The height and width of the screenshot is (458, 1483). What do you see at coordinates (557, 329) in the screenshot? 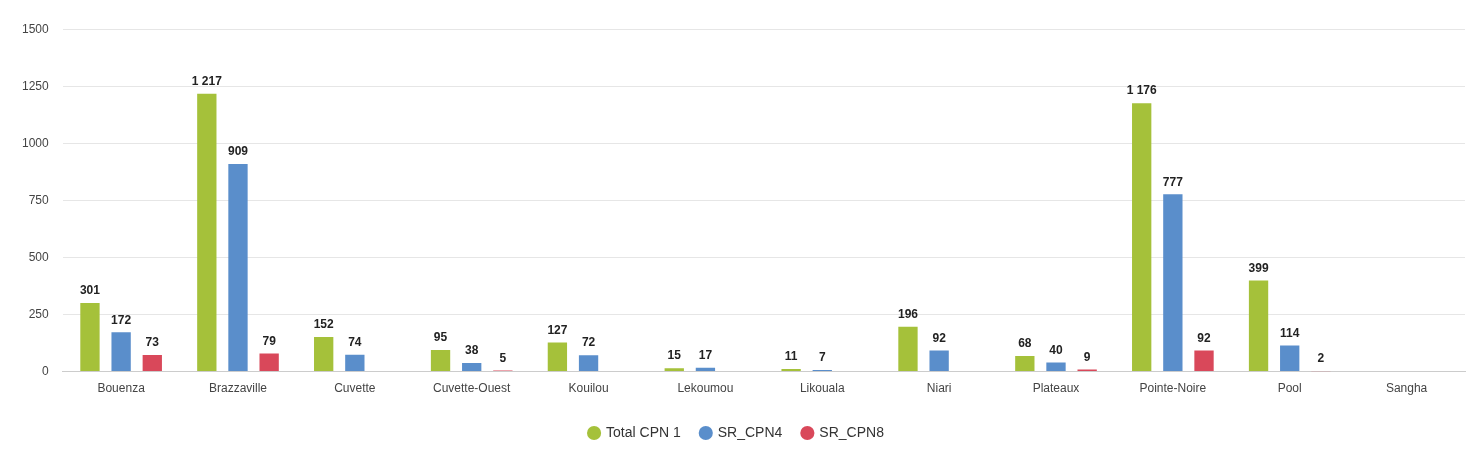
I see `data-label: 127` at bounding box center [557, 329].